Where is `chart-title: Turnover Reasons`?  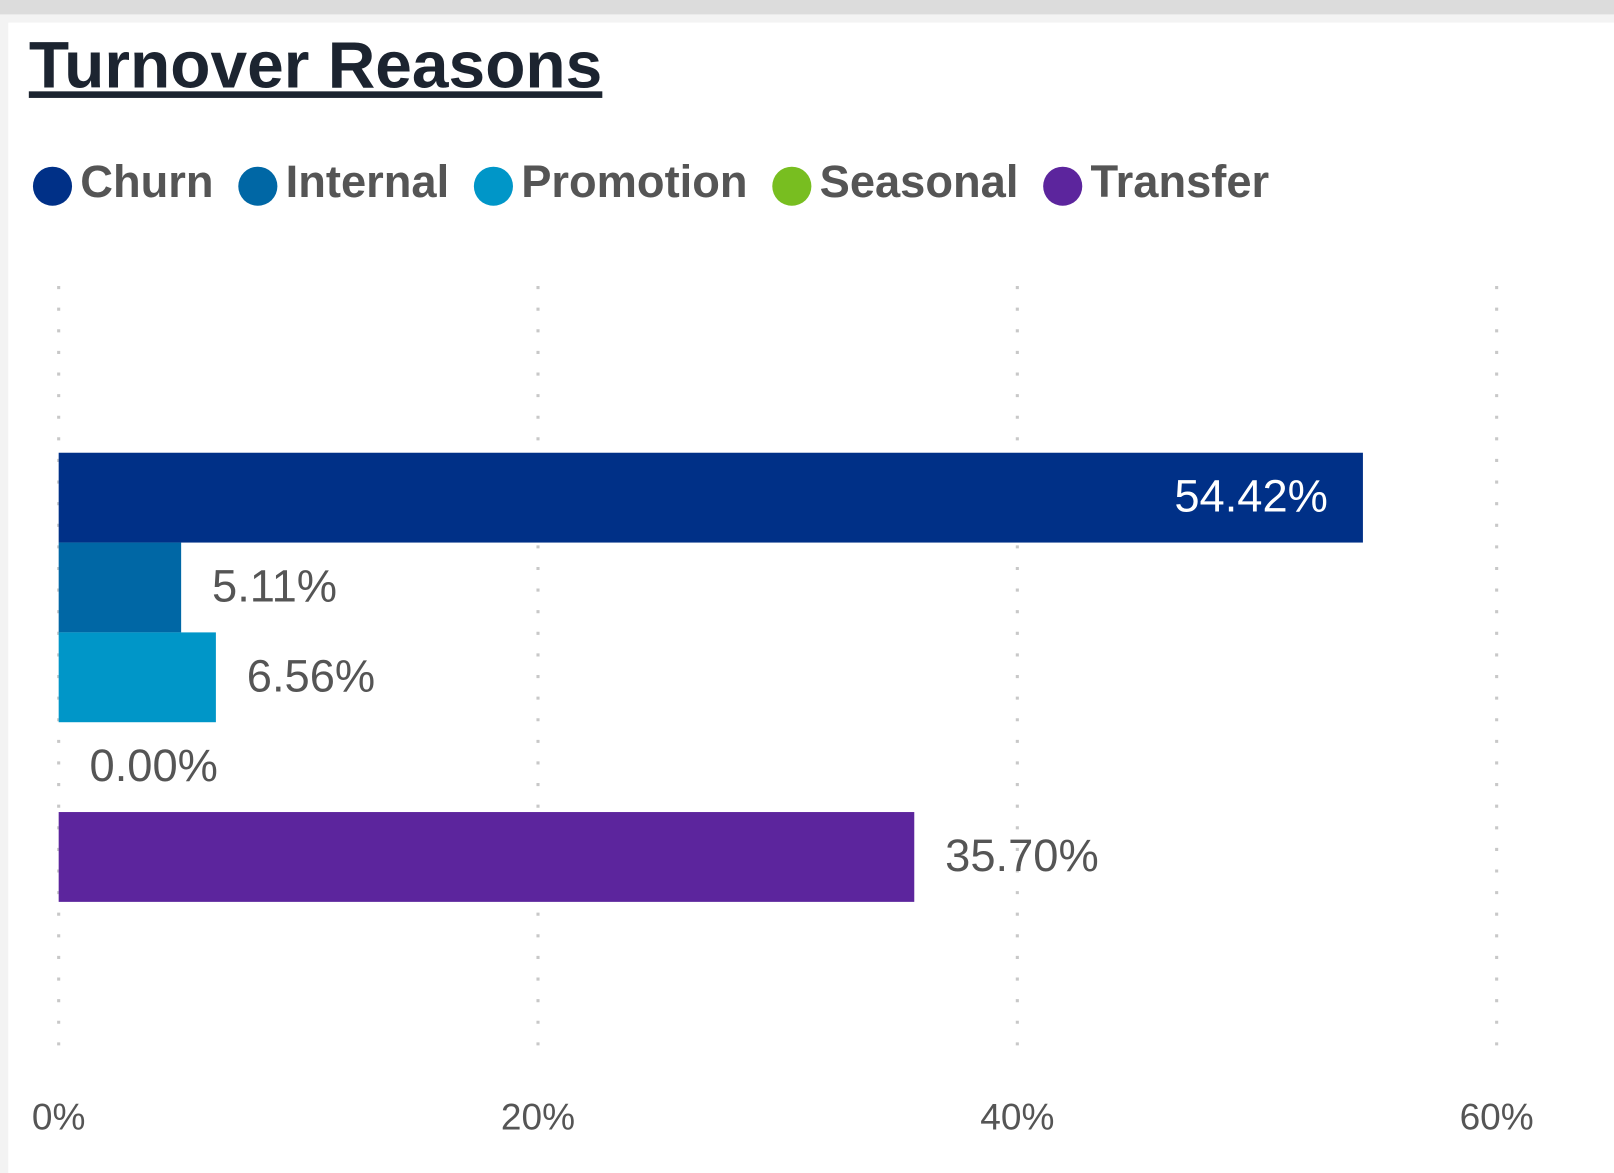
chart-title: Turnover Reasons is located at coordinates (315, 64).